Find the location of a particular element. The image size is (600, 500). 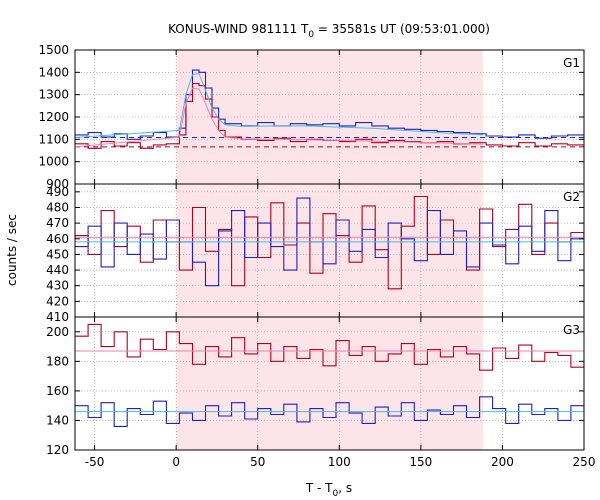

y-tick-label: 1100 is located at coordinates (53, 139).